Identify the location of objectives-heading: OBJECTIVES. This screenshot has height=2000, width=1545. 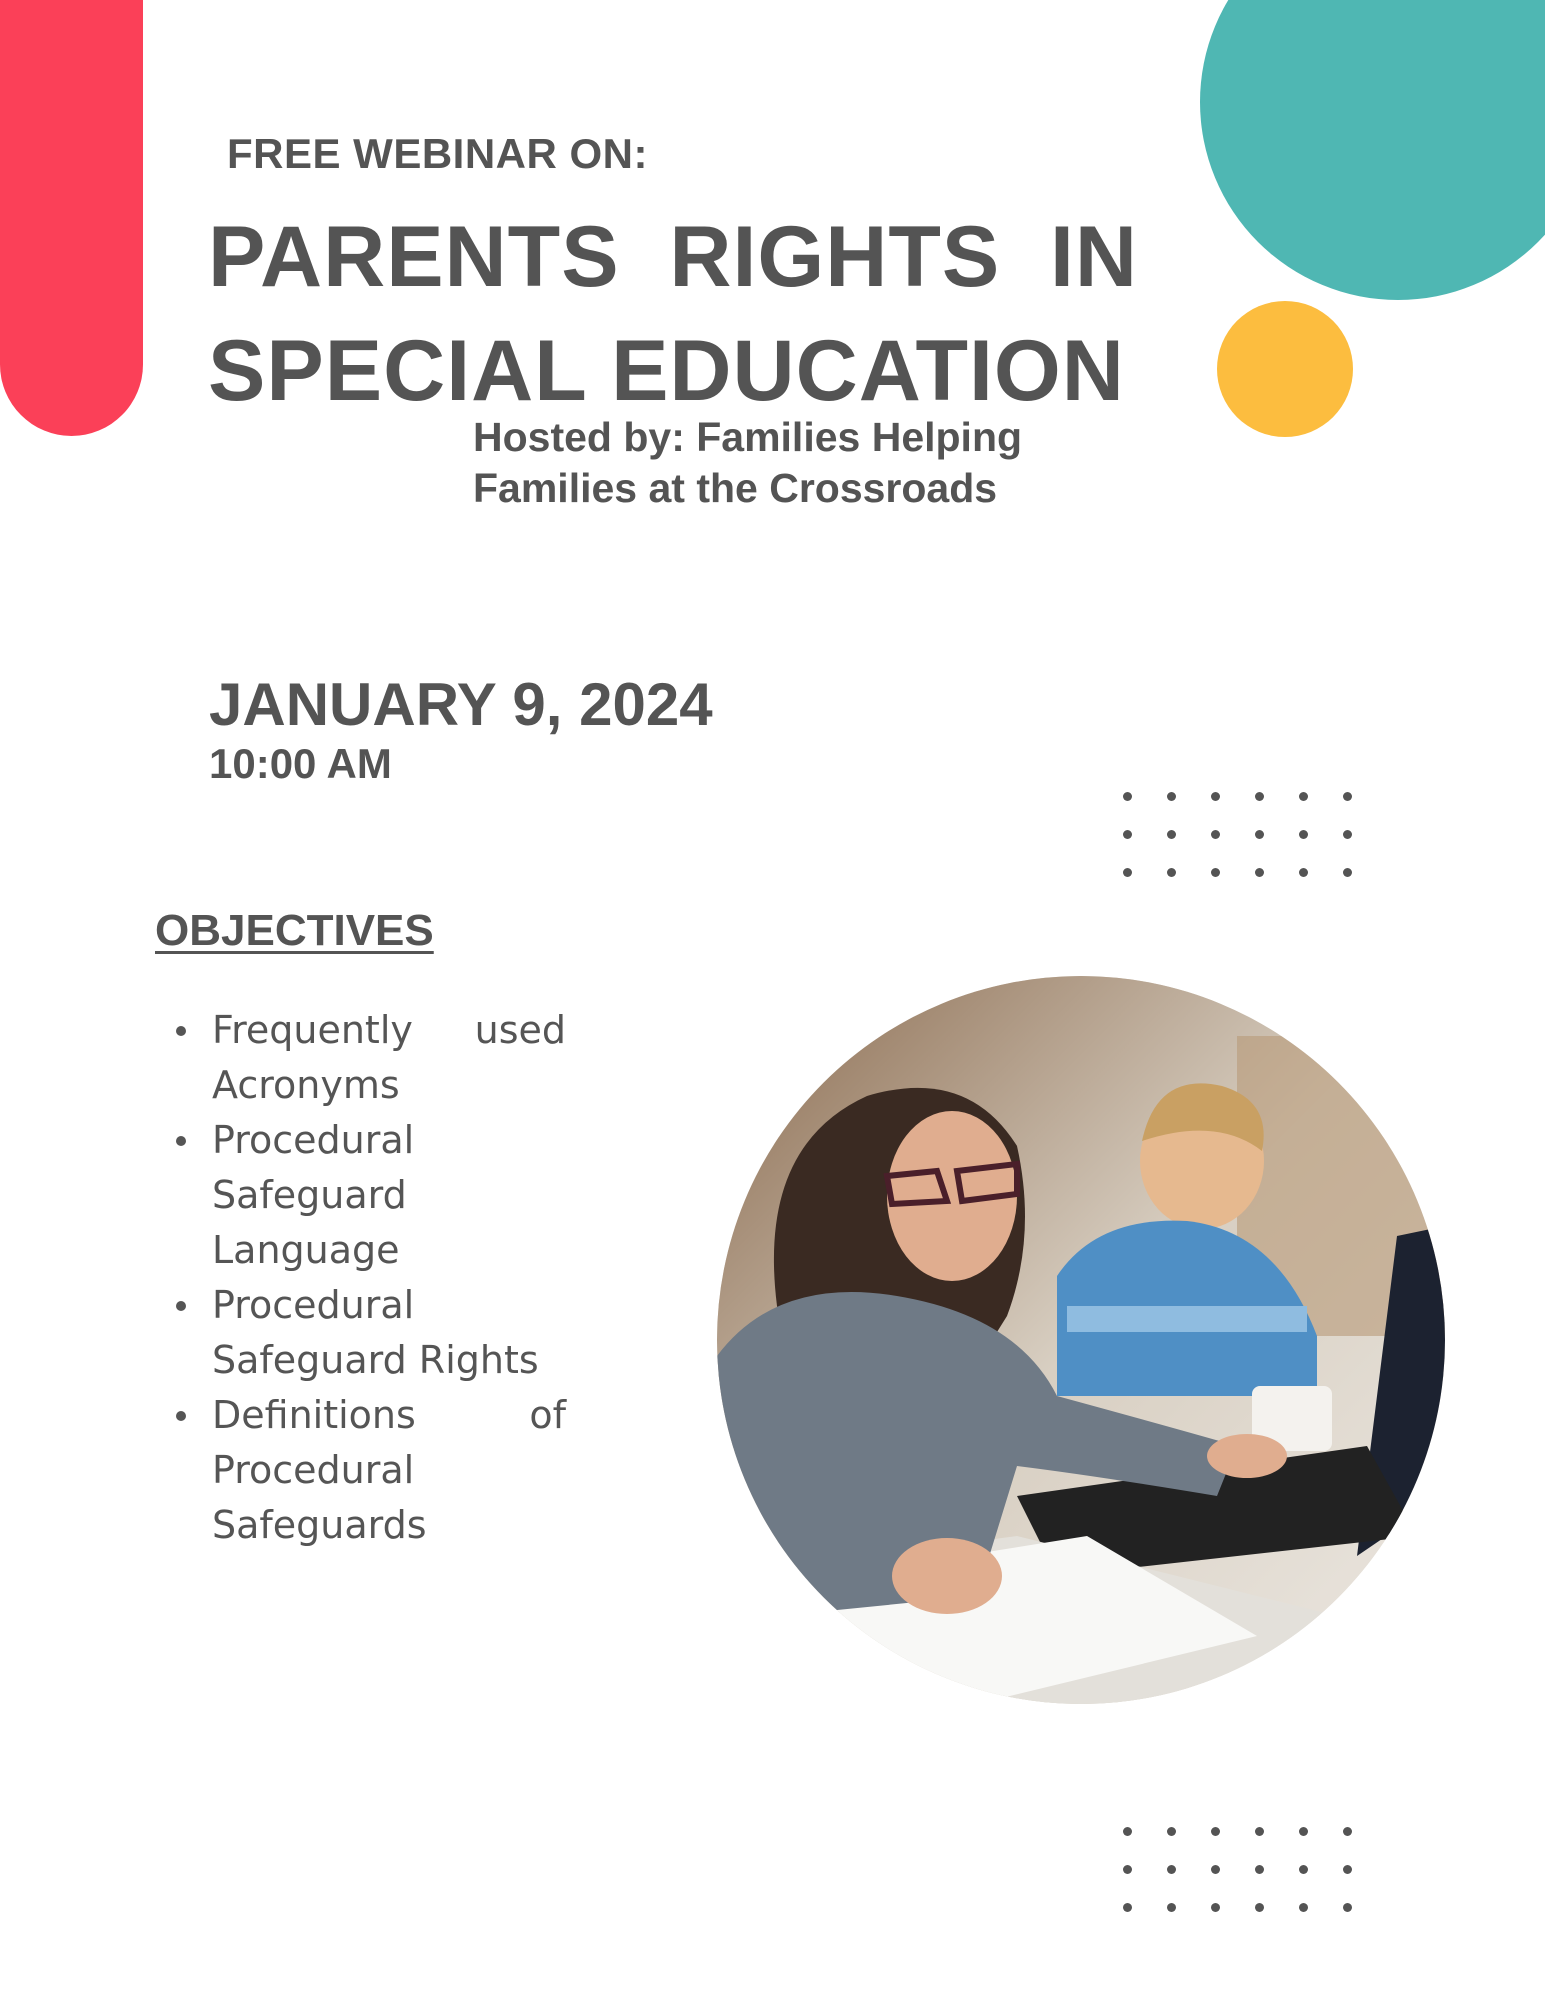
(294, 930).